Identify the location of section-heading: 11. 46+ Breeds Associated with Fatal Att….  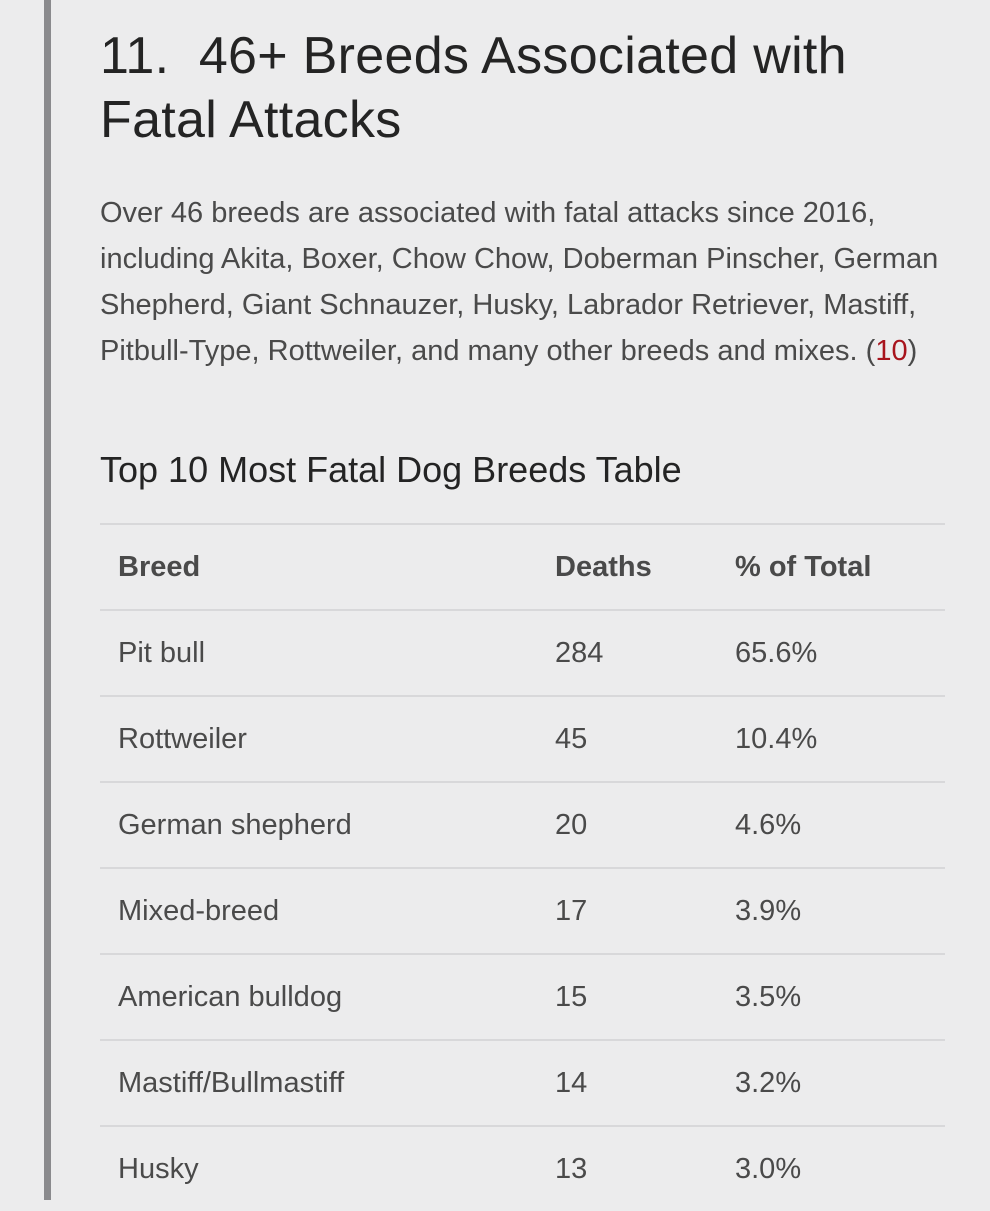
(522, 88).